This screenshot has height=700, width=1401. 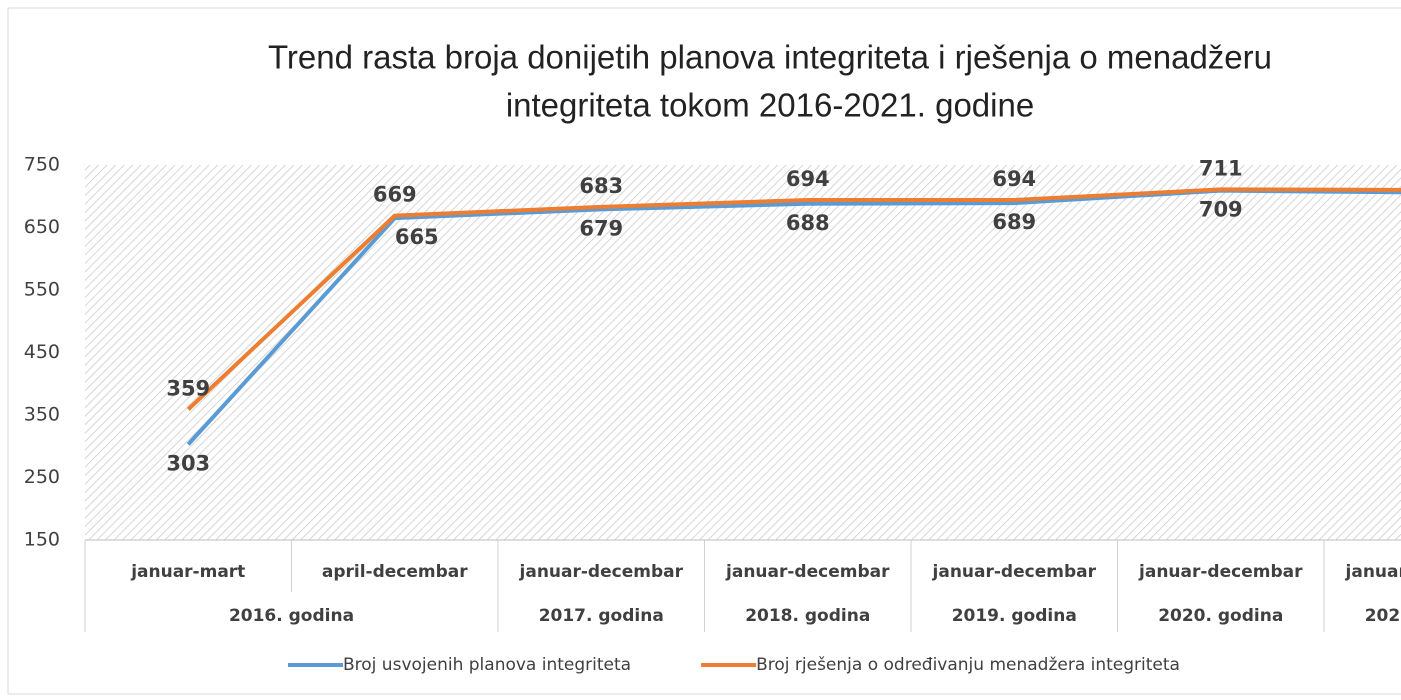 I want to click on legend-label: Broj usvojenih planova integriteta, so click(x=487, y=665).